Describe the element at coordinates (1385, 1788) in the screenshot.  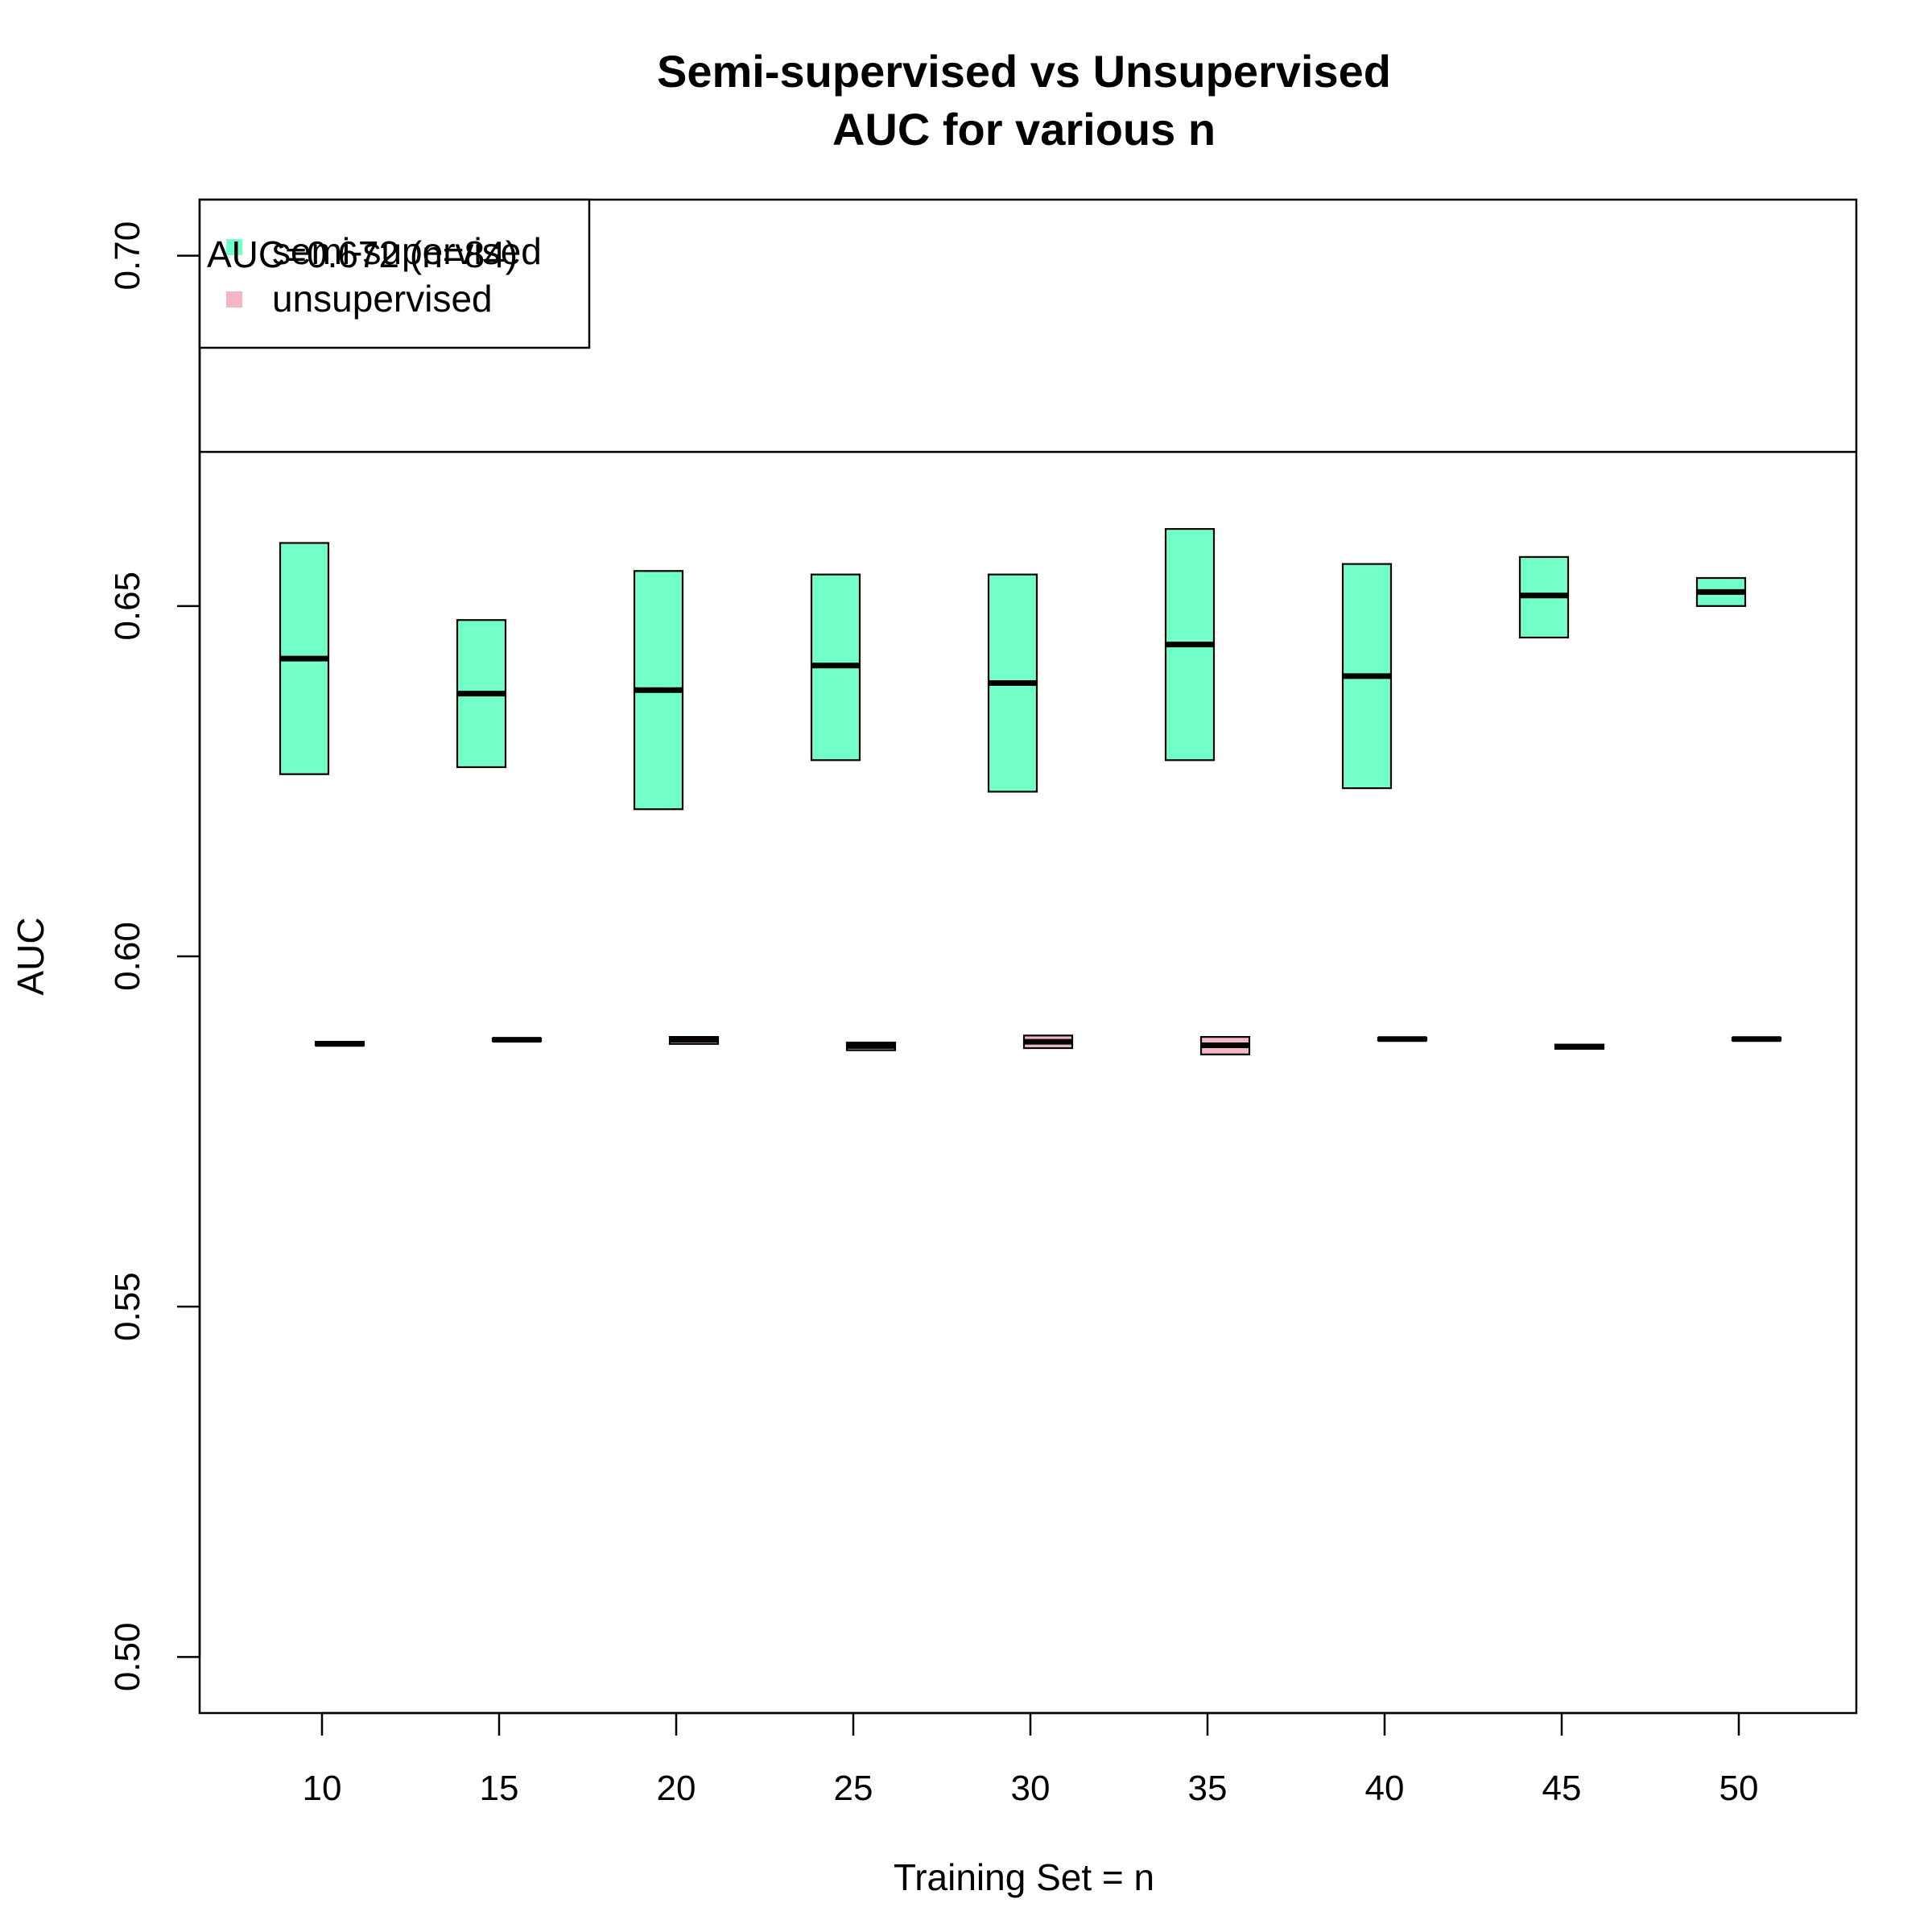
I see `x-tick-label: 40` at that location.